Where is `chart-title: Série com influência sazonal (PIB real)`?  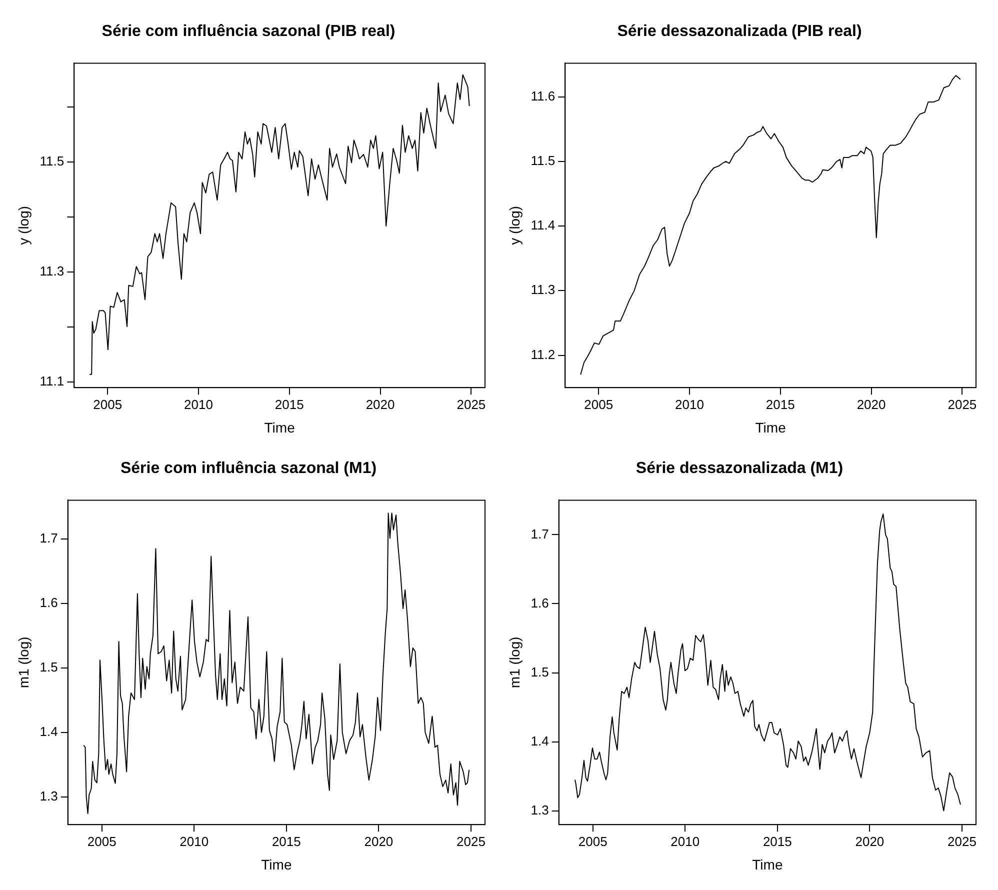 chart-title: Série com influência sazonal (PIB real) is located at coordinates (249, 31).